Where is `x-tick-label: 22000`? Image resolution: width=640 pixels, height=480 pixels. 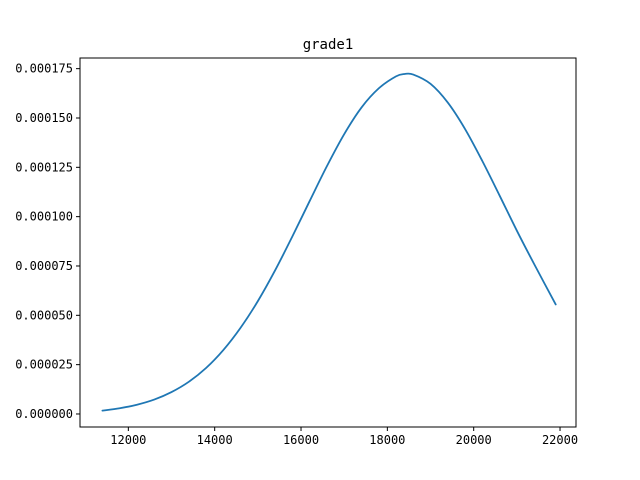 x-tick-label: 22000 is located at coordinates (560, 440).